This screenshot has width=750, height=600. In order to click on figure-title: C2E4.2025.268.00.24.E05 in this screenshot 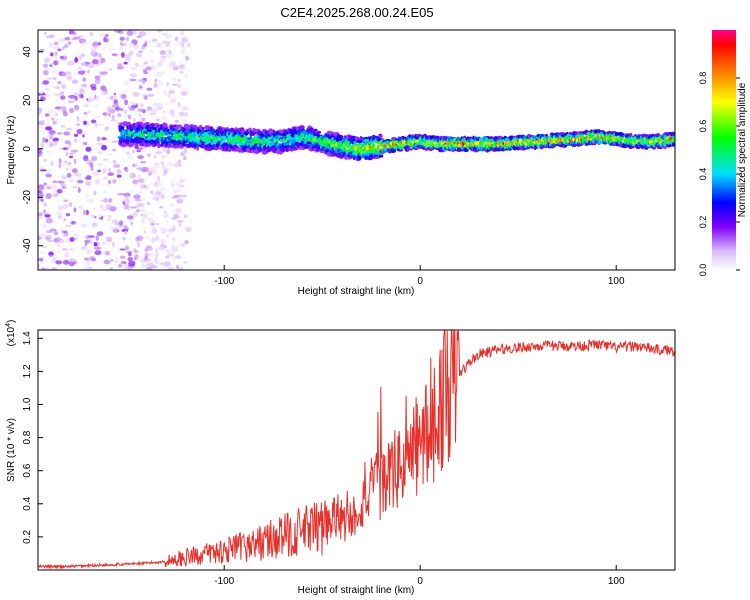, I will do `click(356, 12)`.